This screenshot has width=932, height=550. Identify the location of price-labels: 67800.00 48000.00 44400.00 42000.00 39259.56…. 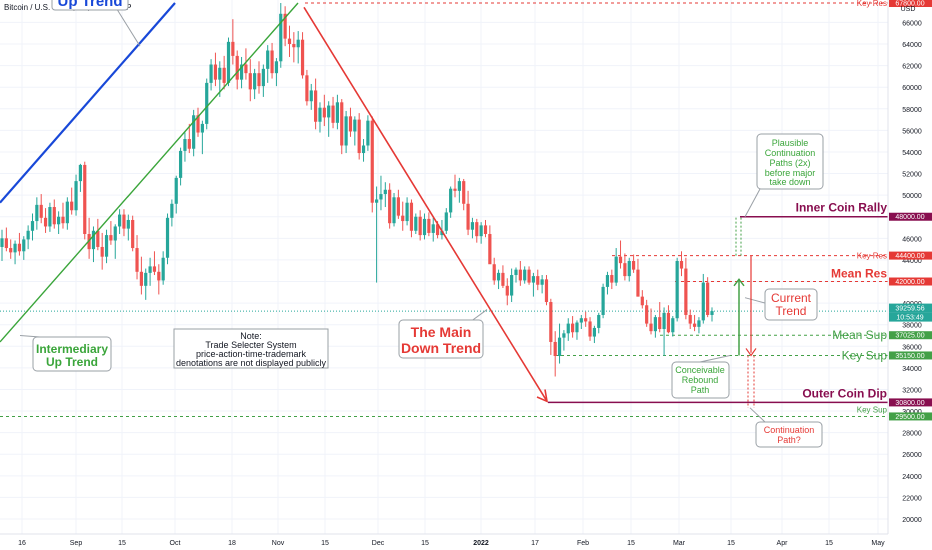
(910, 210).